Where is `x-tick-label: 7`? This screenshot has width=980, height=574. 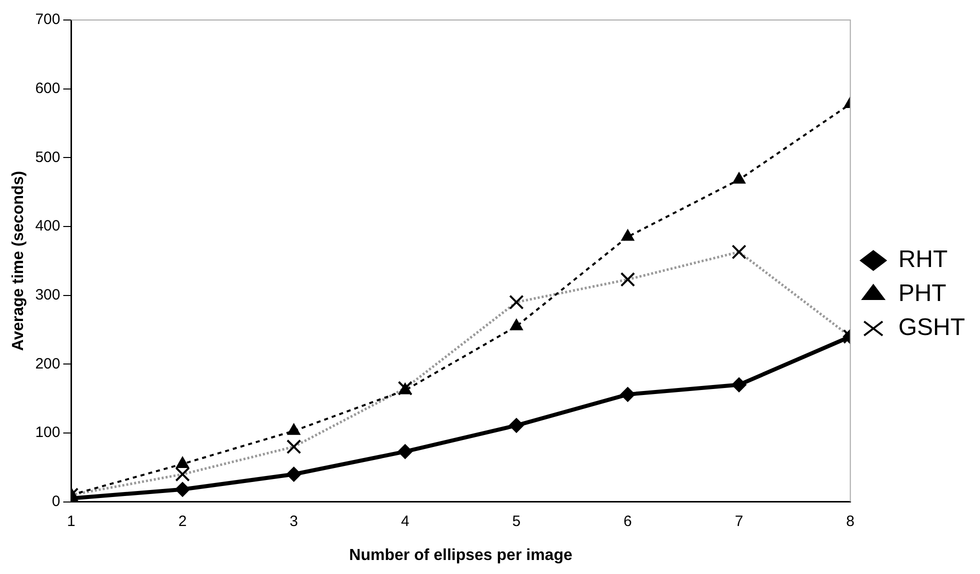
x-tick-label: 7 is located at coordinates (739, 521).